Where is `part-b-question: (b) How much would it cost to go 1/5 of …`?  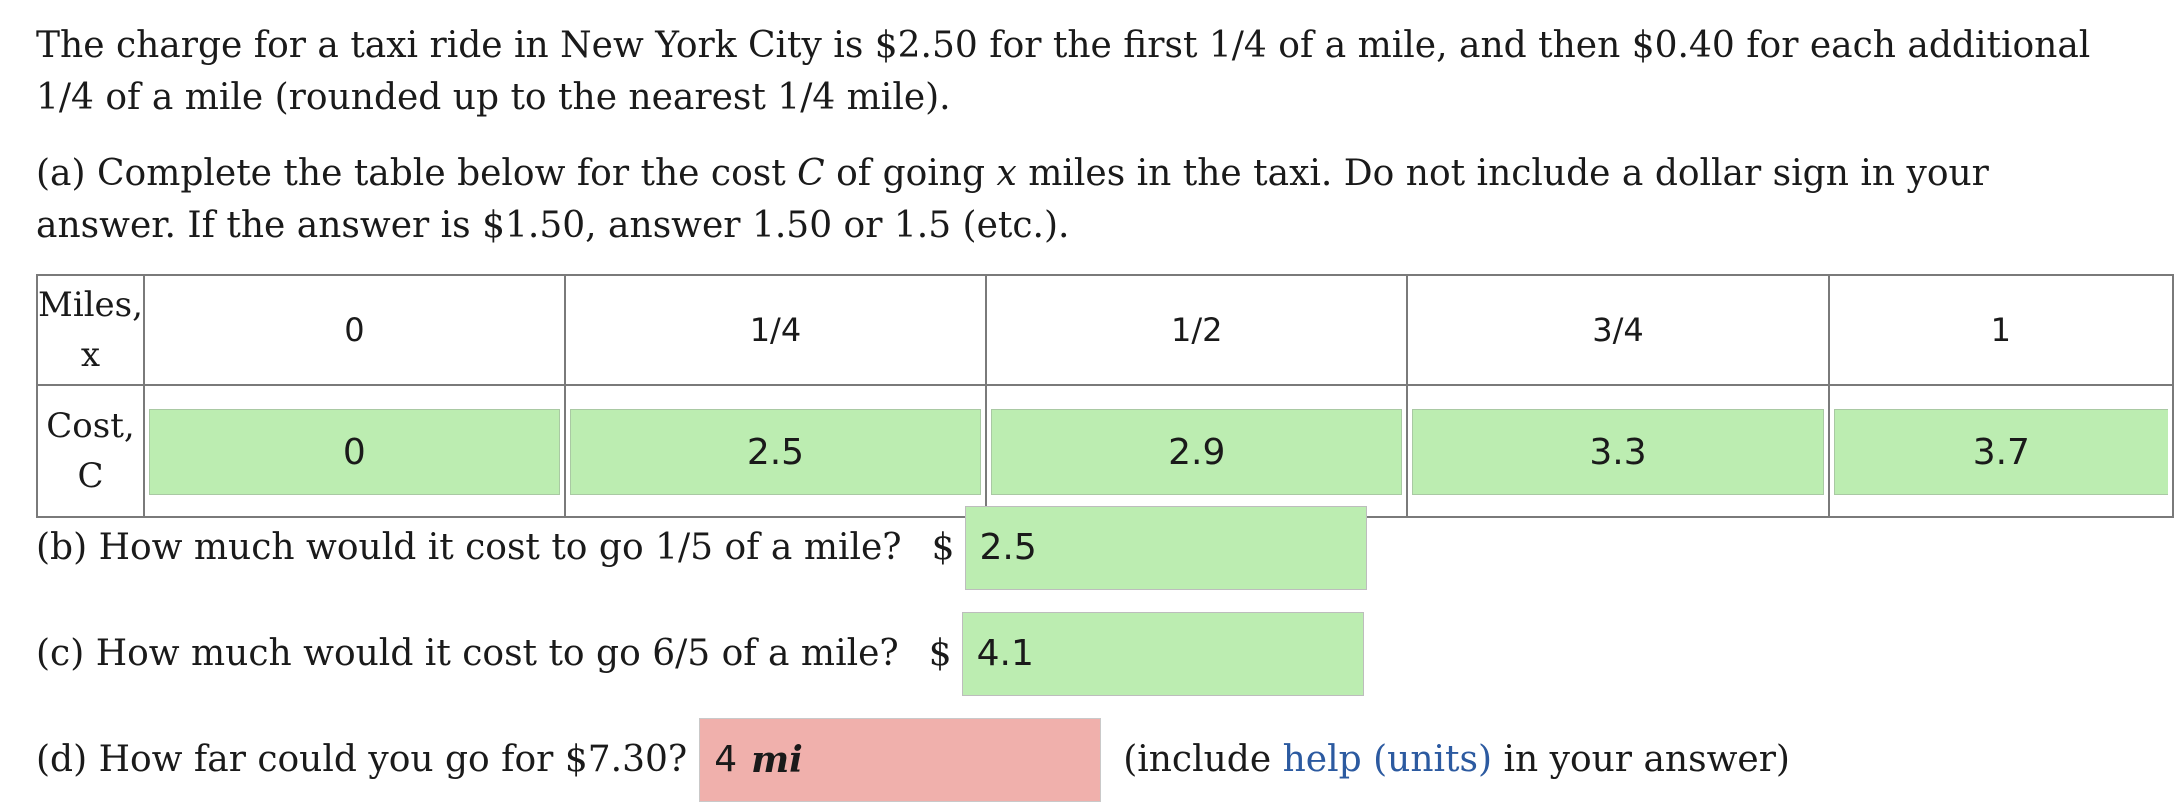 part-b-question: (b) How much would it cost to go 1/5 of … is located at coordinates (701, 548).